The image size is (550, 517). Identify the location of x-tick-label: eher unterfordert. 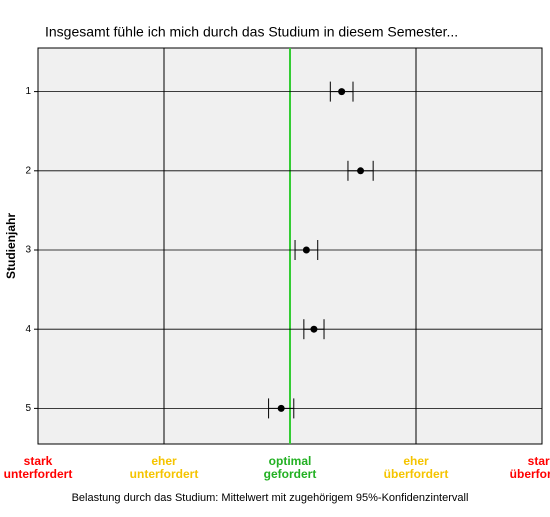
(164, 467).